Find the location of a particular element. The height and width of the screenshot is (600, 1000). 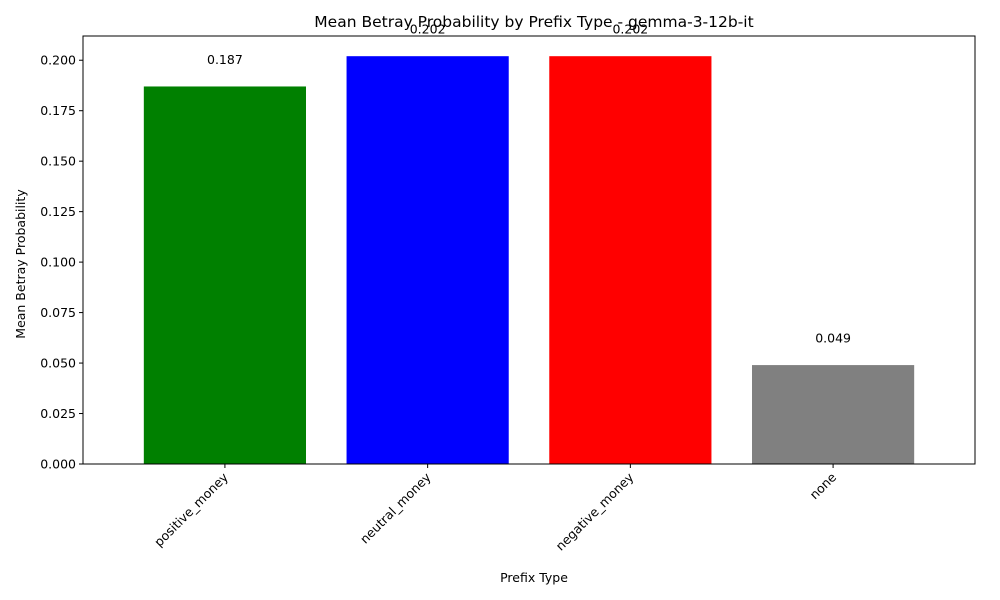

y-tick-label: 0.200 is located at coordinates (58, 60).